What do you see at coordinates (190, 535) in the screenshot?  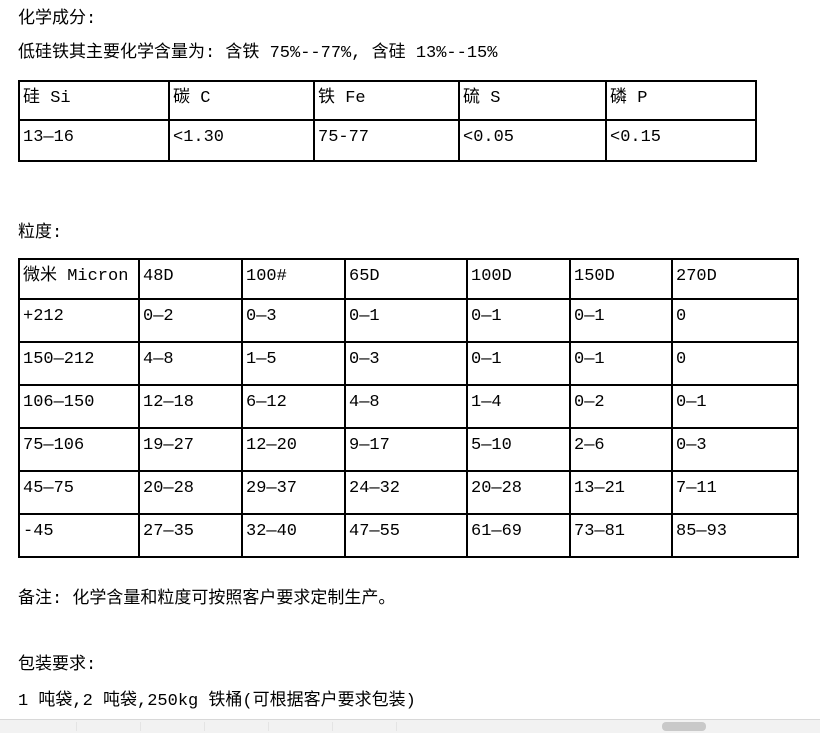 I see `size-value-cell: 27—35` at bounding box center [190, 535].